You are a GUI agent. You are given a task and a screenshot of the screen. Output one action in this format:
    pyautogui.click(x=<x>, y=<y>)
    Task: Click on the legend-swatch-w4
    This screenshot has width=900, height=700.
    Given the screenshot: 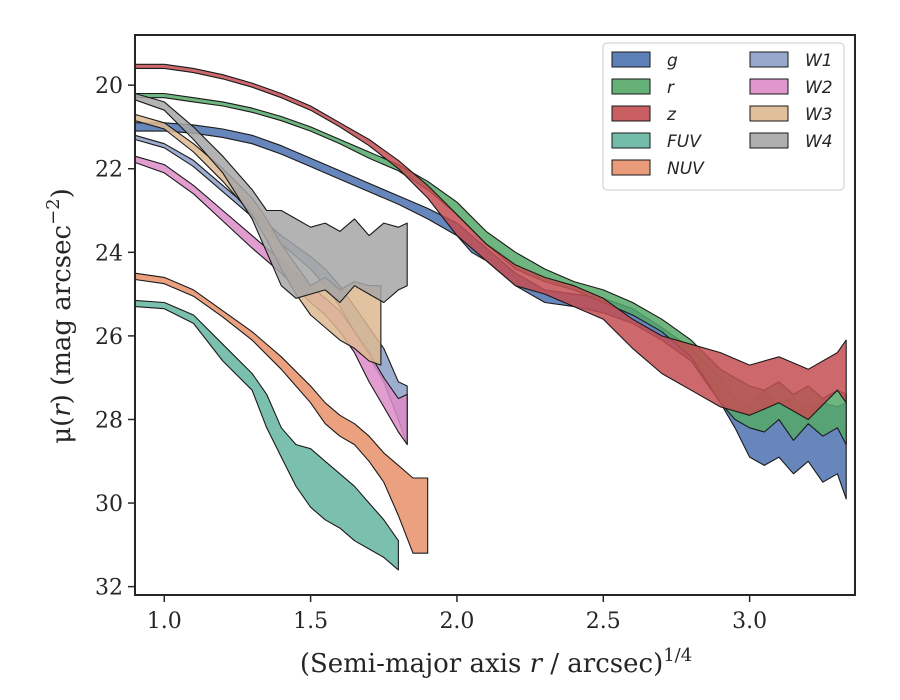 What is the action you would take?
    pyautogui.click(x=769, y=140)
    